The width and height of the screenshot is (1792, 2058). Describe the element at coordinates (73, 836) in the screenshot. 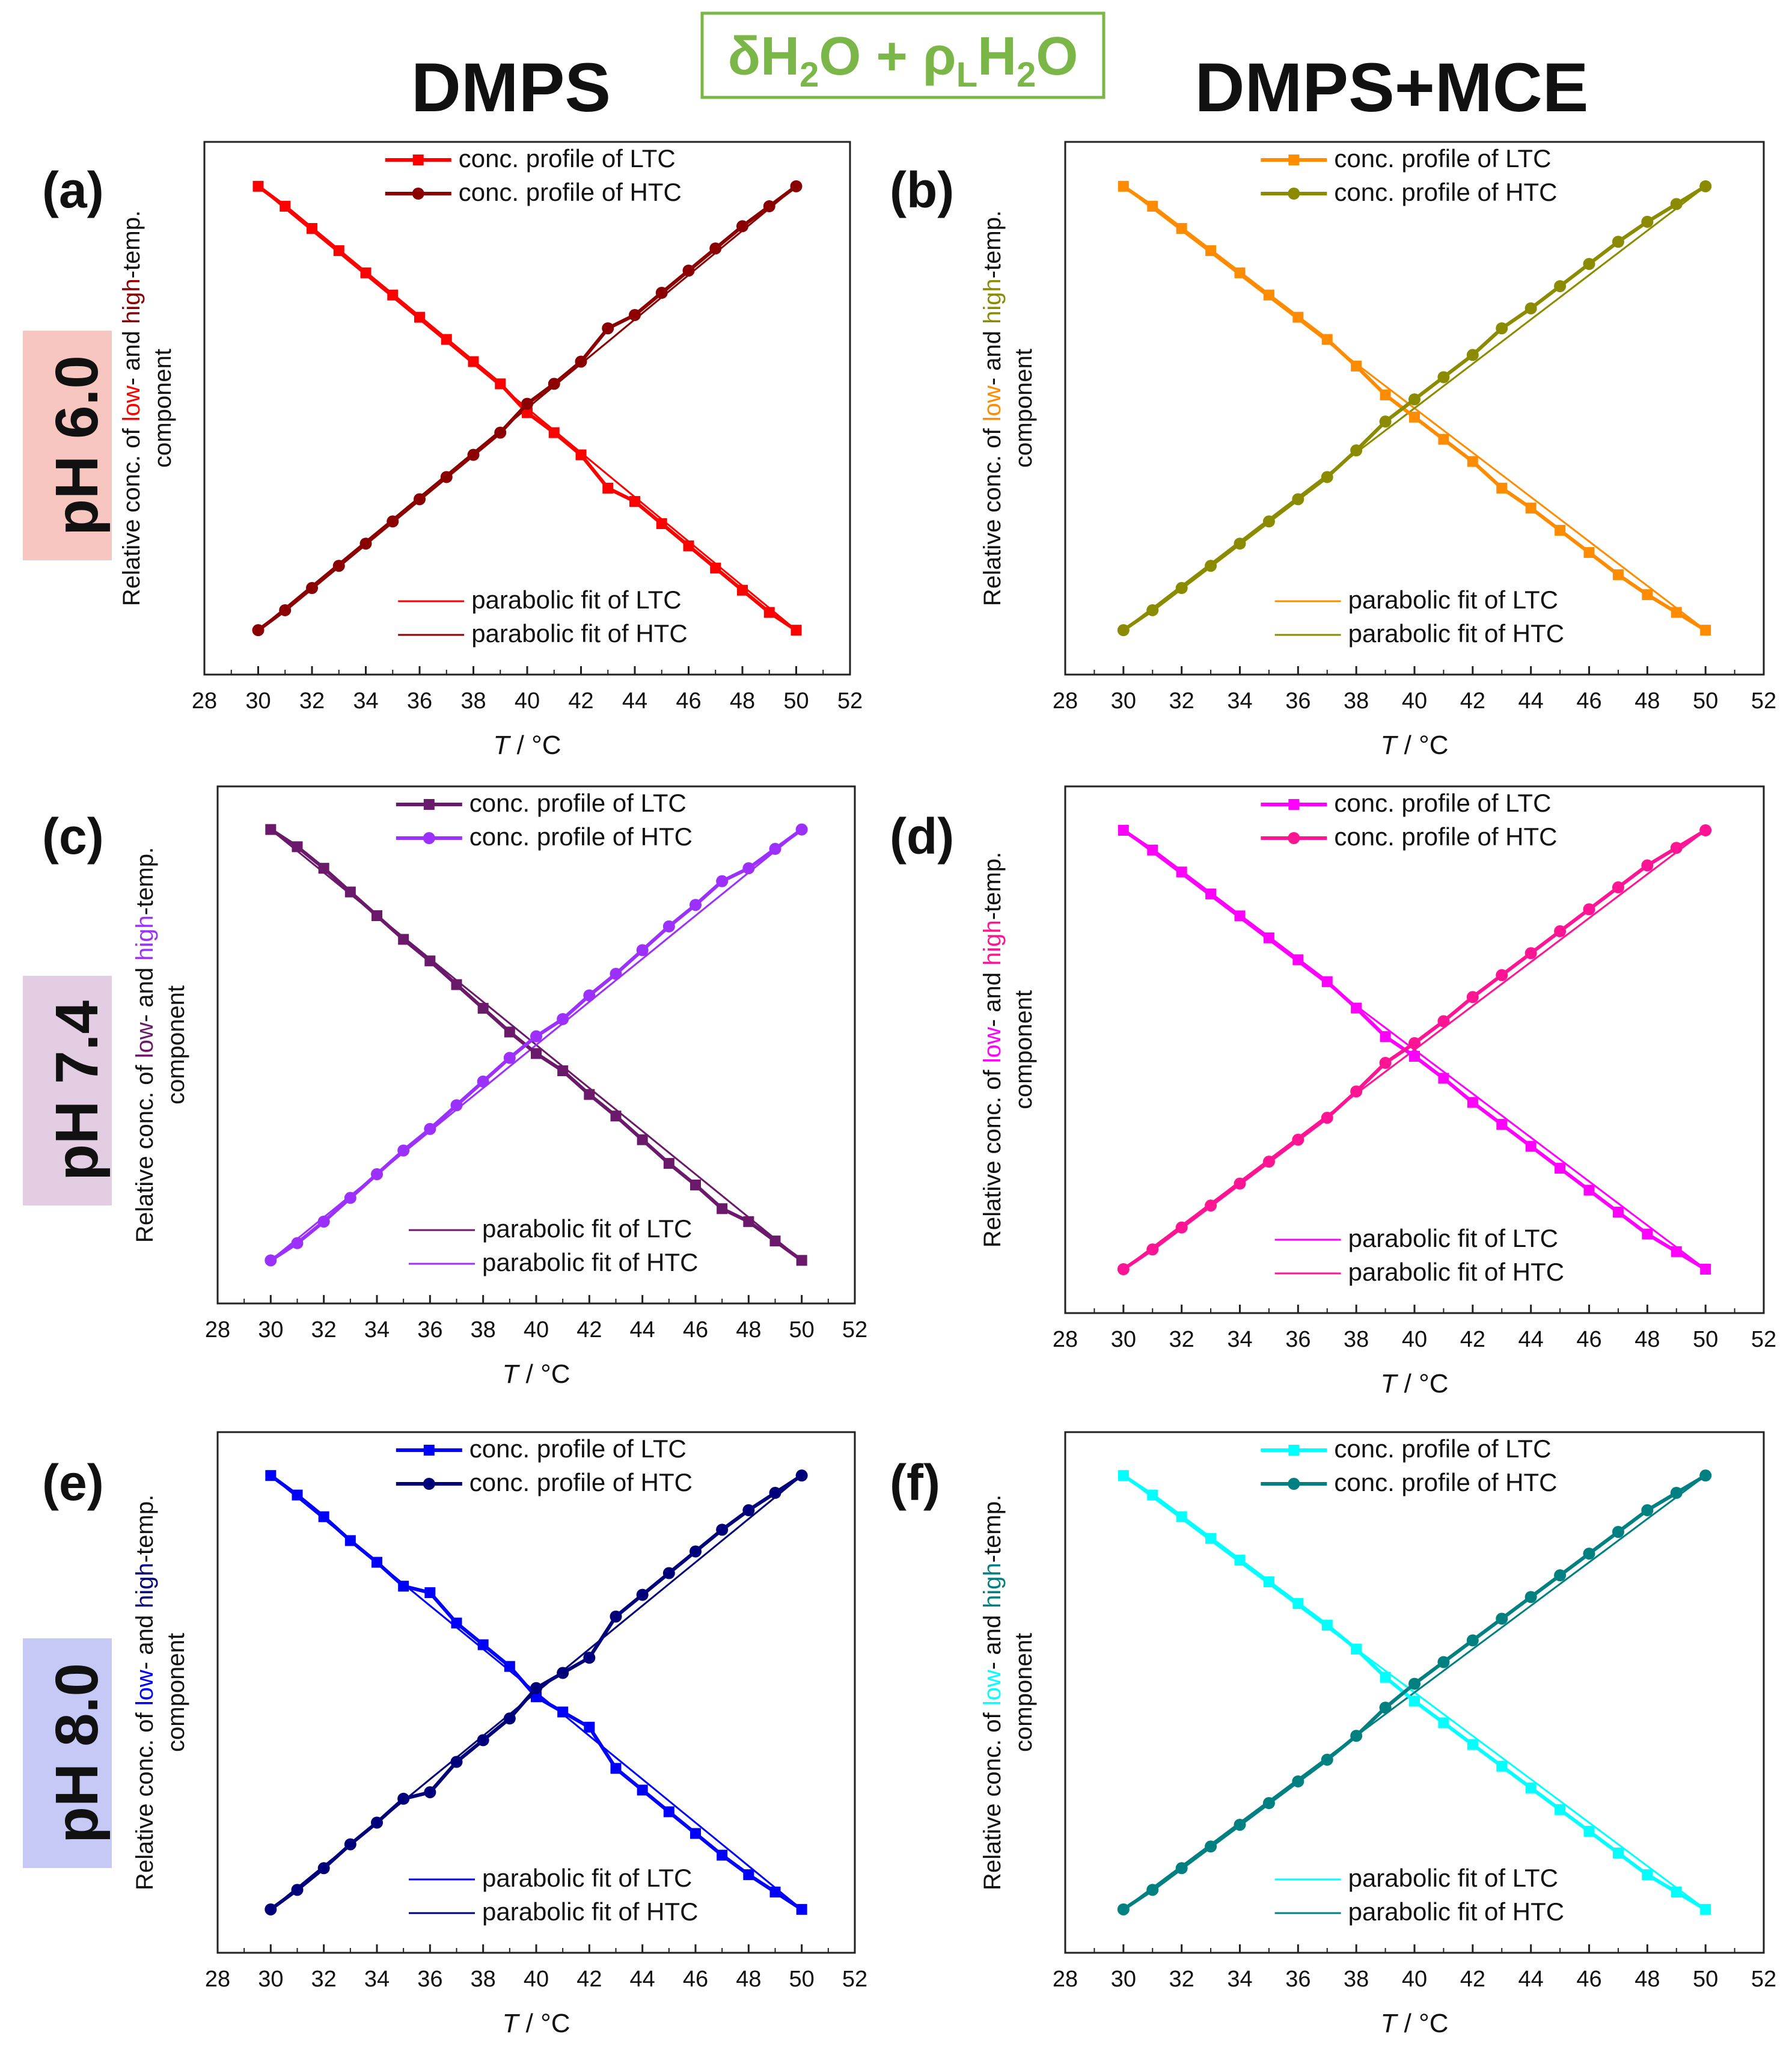

I see `panel-label: (c)` at that location.